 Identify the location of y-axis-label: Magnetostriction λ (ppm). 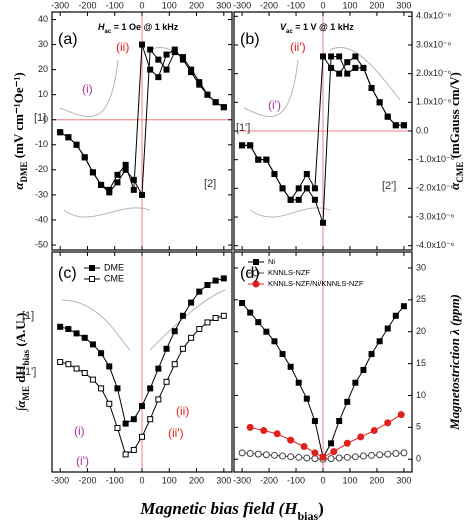
(454, 362).